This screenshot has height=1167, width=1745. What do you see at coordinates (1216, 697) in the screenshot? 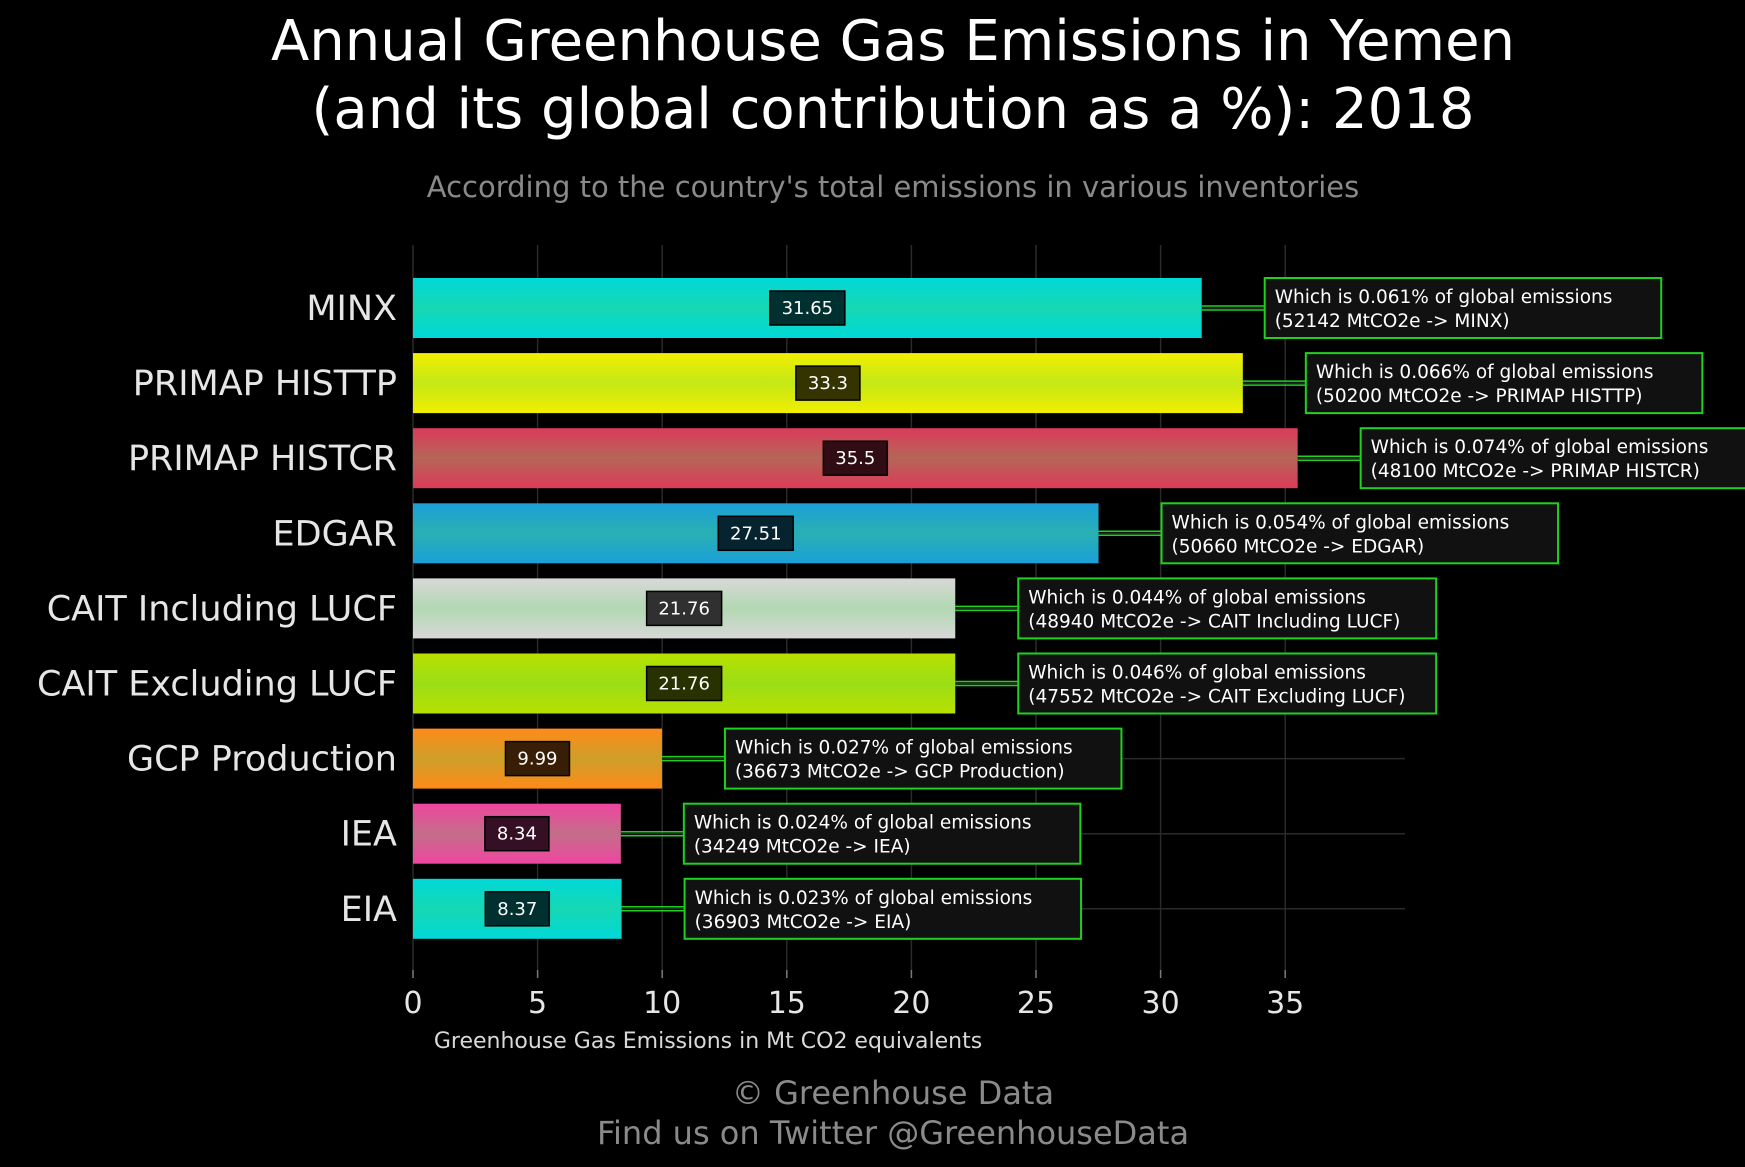
I see `annotation-source-text: (47552 MtCO2e -> CAIT Excluding LUCF)` at bounding box center [1216, 697].